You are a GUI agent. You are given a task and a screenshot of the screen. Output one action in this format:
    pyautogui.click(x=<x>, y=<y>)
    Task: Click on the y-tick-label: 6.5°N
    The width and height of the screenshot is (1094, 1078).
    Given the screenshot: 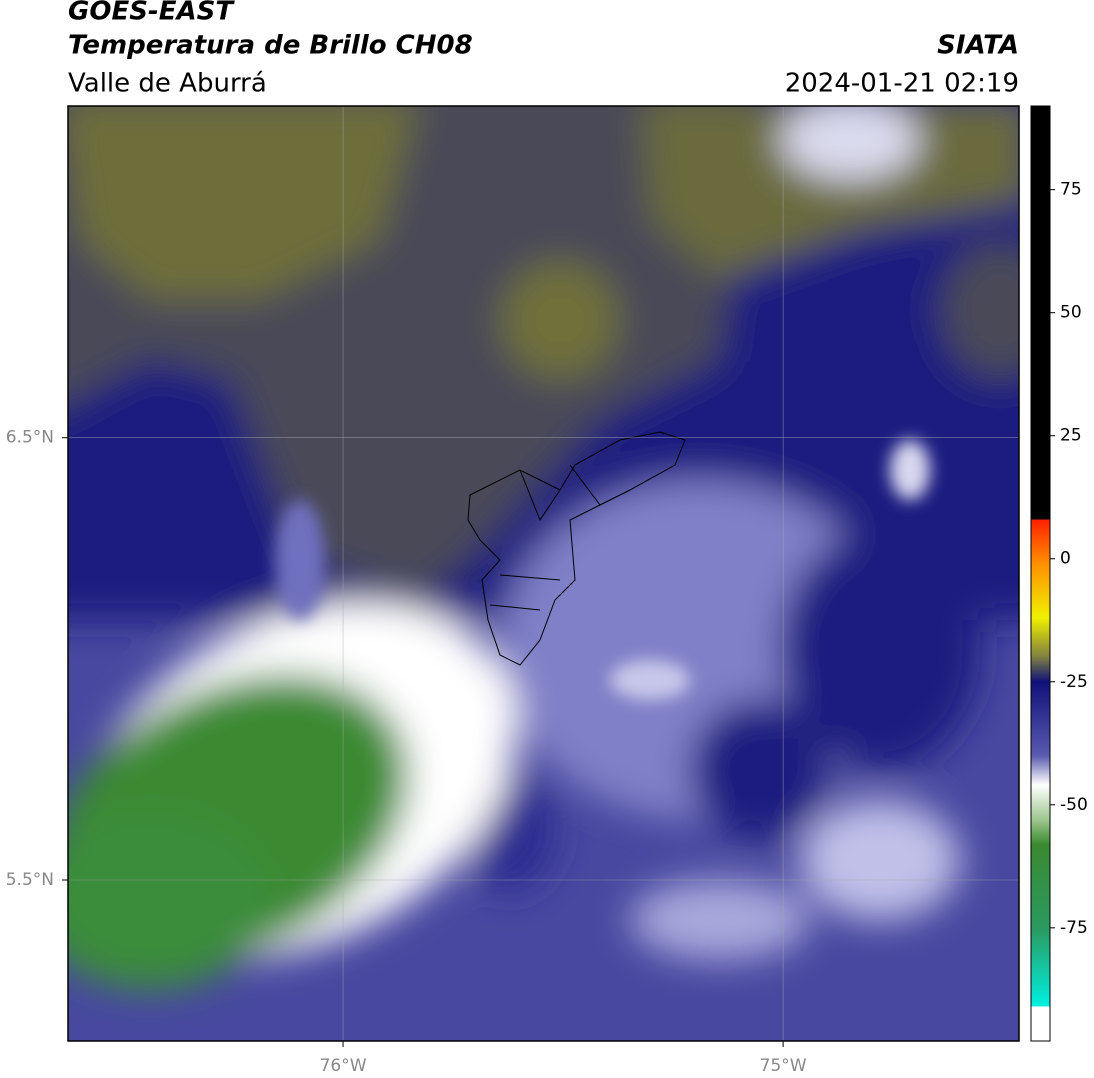 What is the action you would take?
    pyautogui.click(x=30, y=438)
    